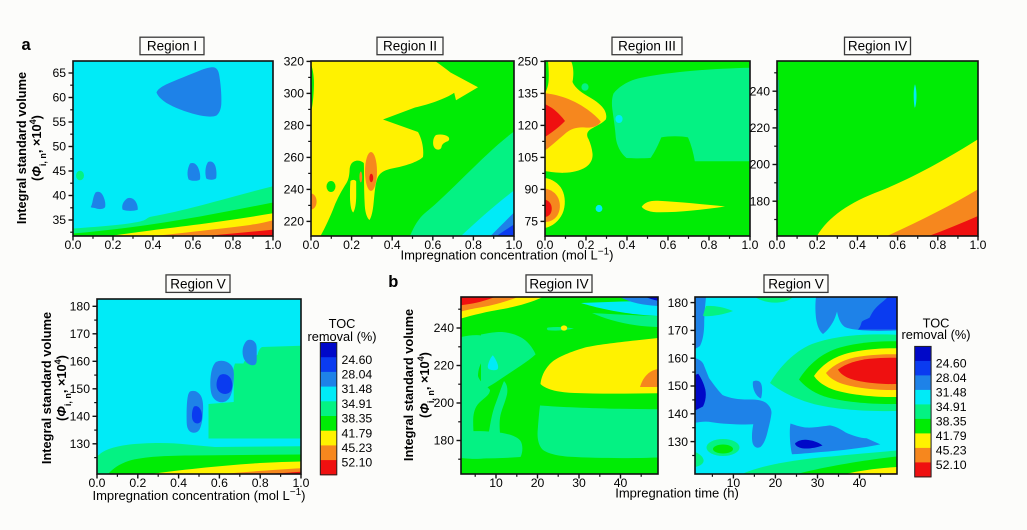  I want to click on svg-text: 105, so click(528, 158).